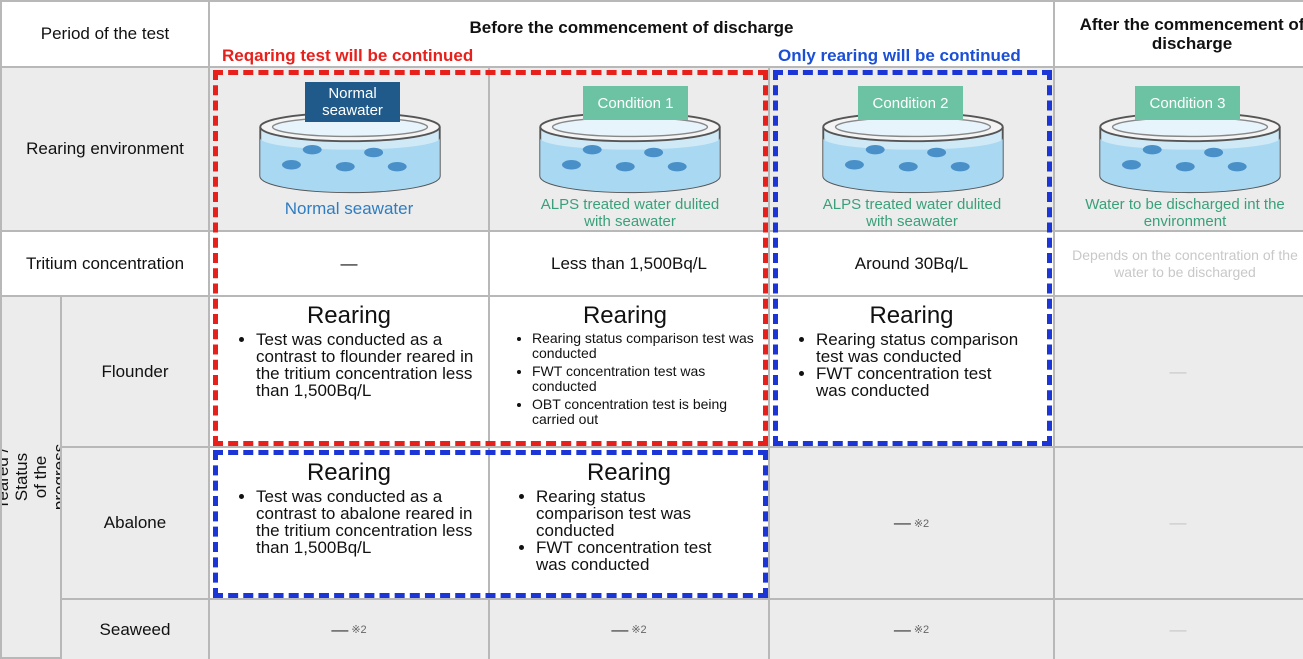  I want to click on row-label-text: Rearing environment, so click(105, 148).